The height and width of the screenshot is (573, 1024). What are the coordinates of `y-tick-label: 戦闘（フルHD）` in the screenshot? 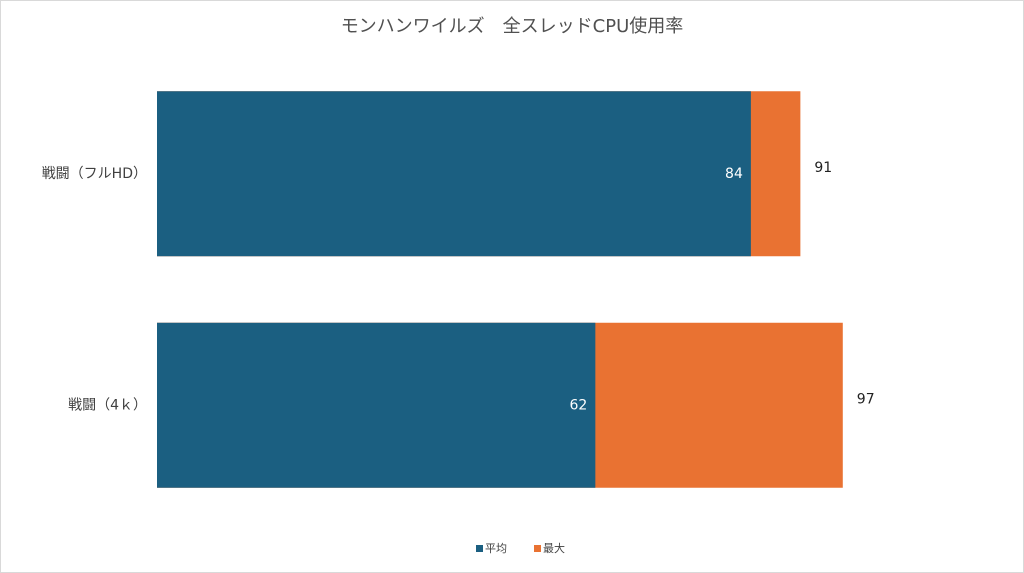 It's located at (94, 174).